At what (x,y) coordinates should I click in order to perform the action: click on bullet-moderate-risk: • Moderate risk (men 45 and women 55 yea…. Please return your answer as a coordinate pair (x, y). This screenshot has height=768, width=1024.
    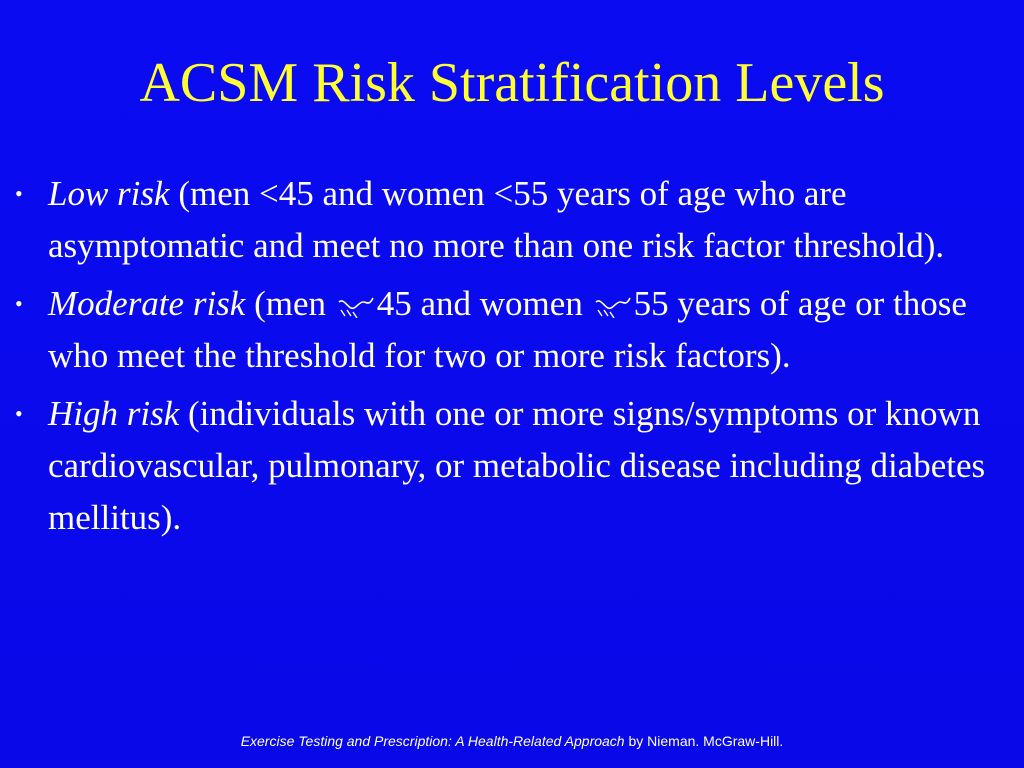
    Looking at the image, I should click on (512, 330).